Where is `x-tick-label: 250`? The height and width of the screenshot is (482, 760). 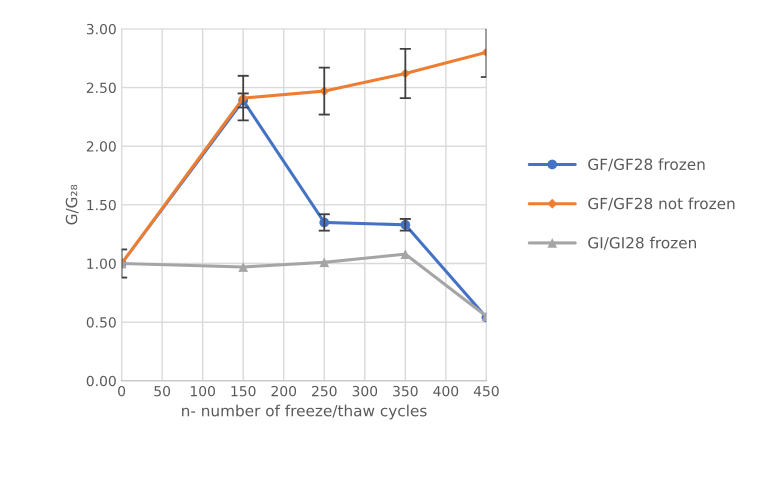
x-tick-label: 250 is located at coordinates (324, 391).